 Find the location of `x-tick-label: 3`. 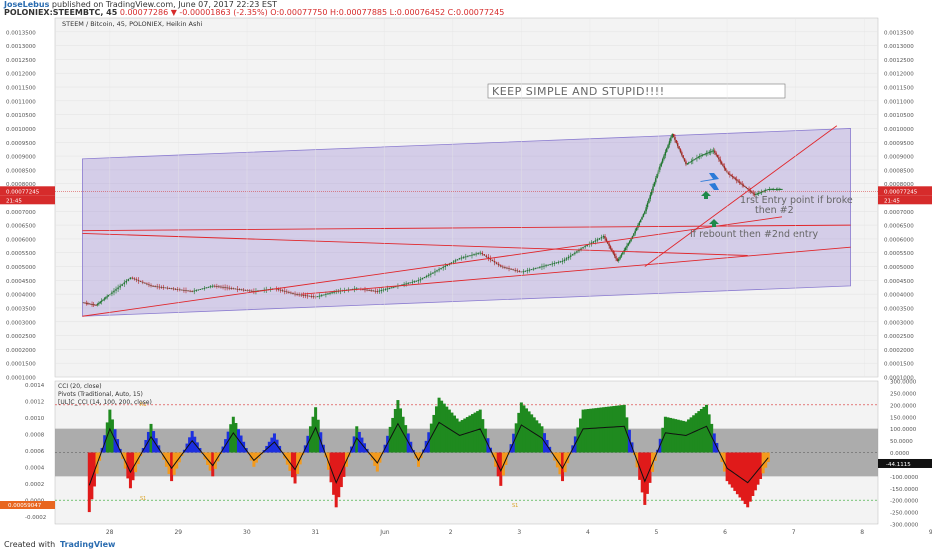

x-tick-label: 3 is located at coordinates (519, 532).